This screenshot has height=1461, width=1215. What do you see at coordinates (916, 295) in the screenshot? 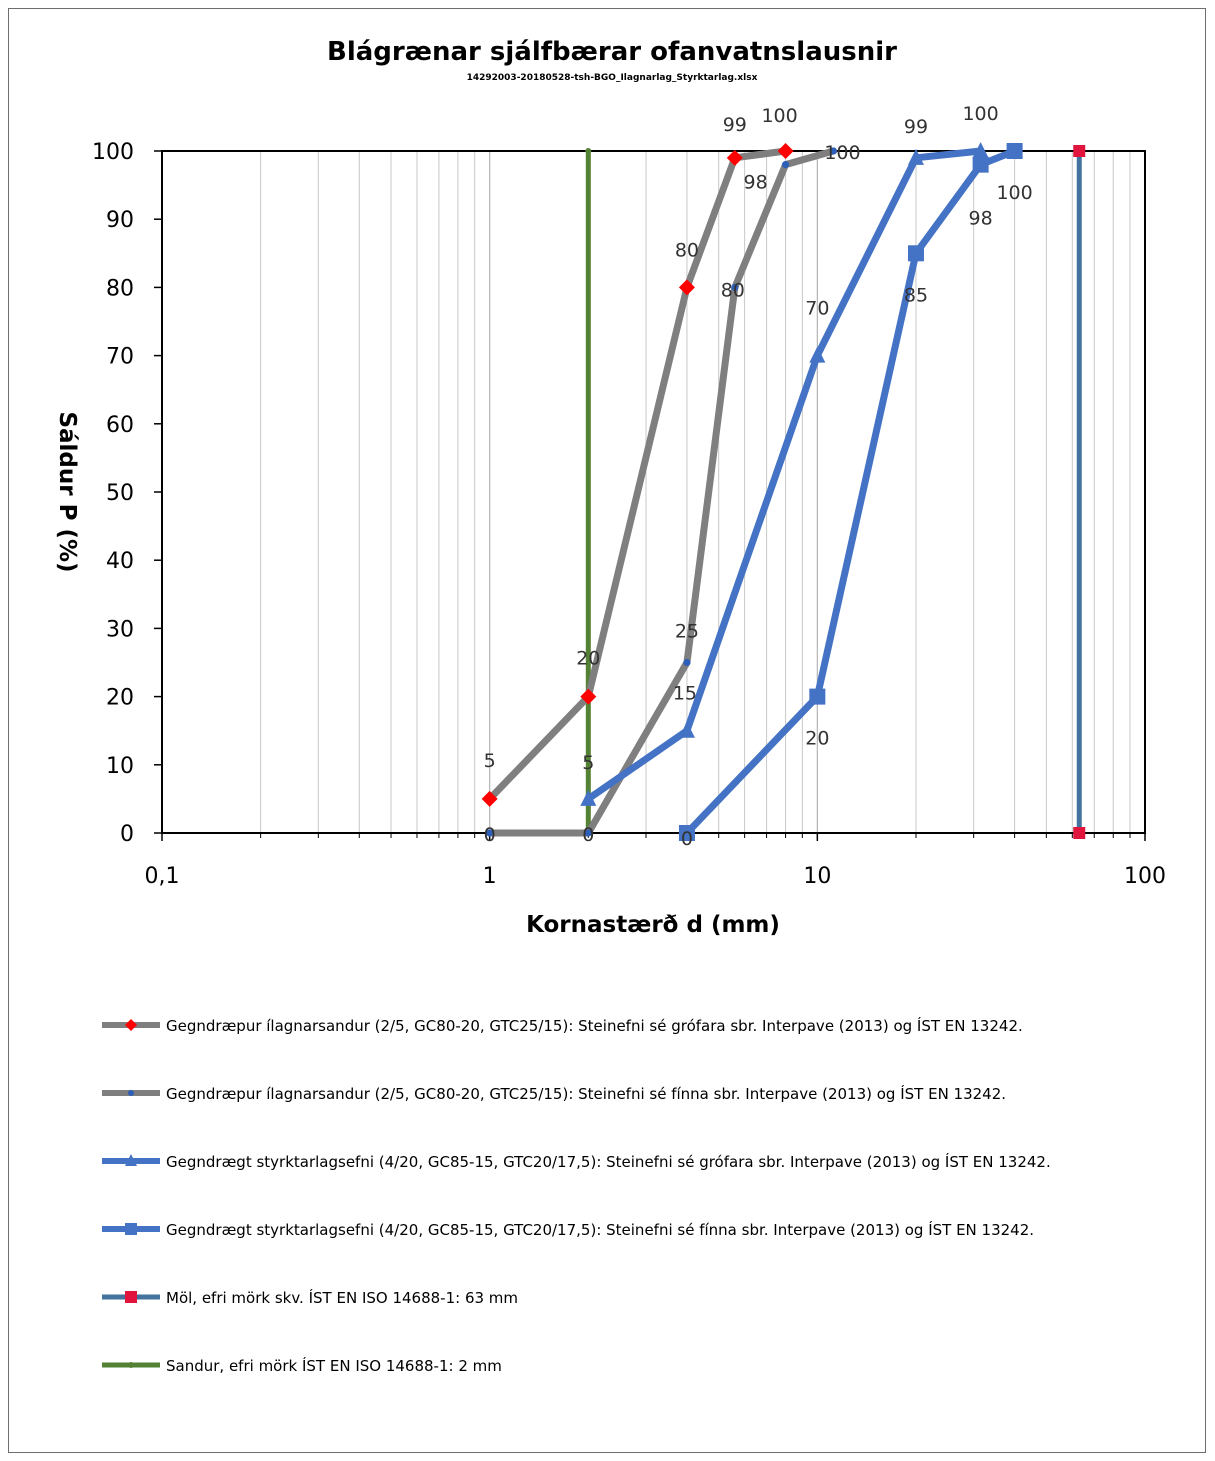
I see `data-label: 85` at bounding box center [916, 295].